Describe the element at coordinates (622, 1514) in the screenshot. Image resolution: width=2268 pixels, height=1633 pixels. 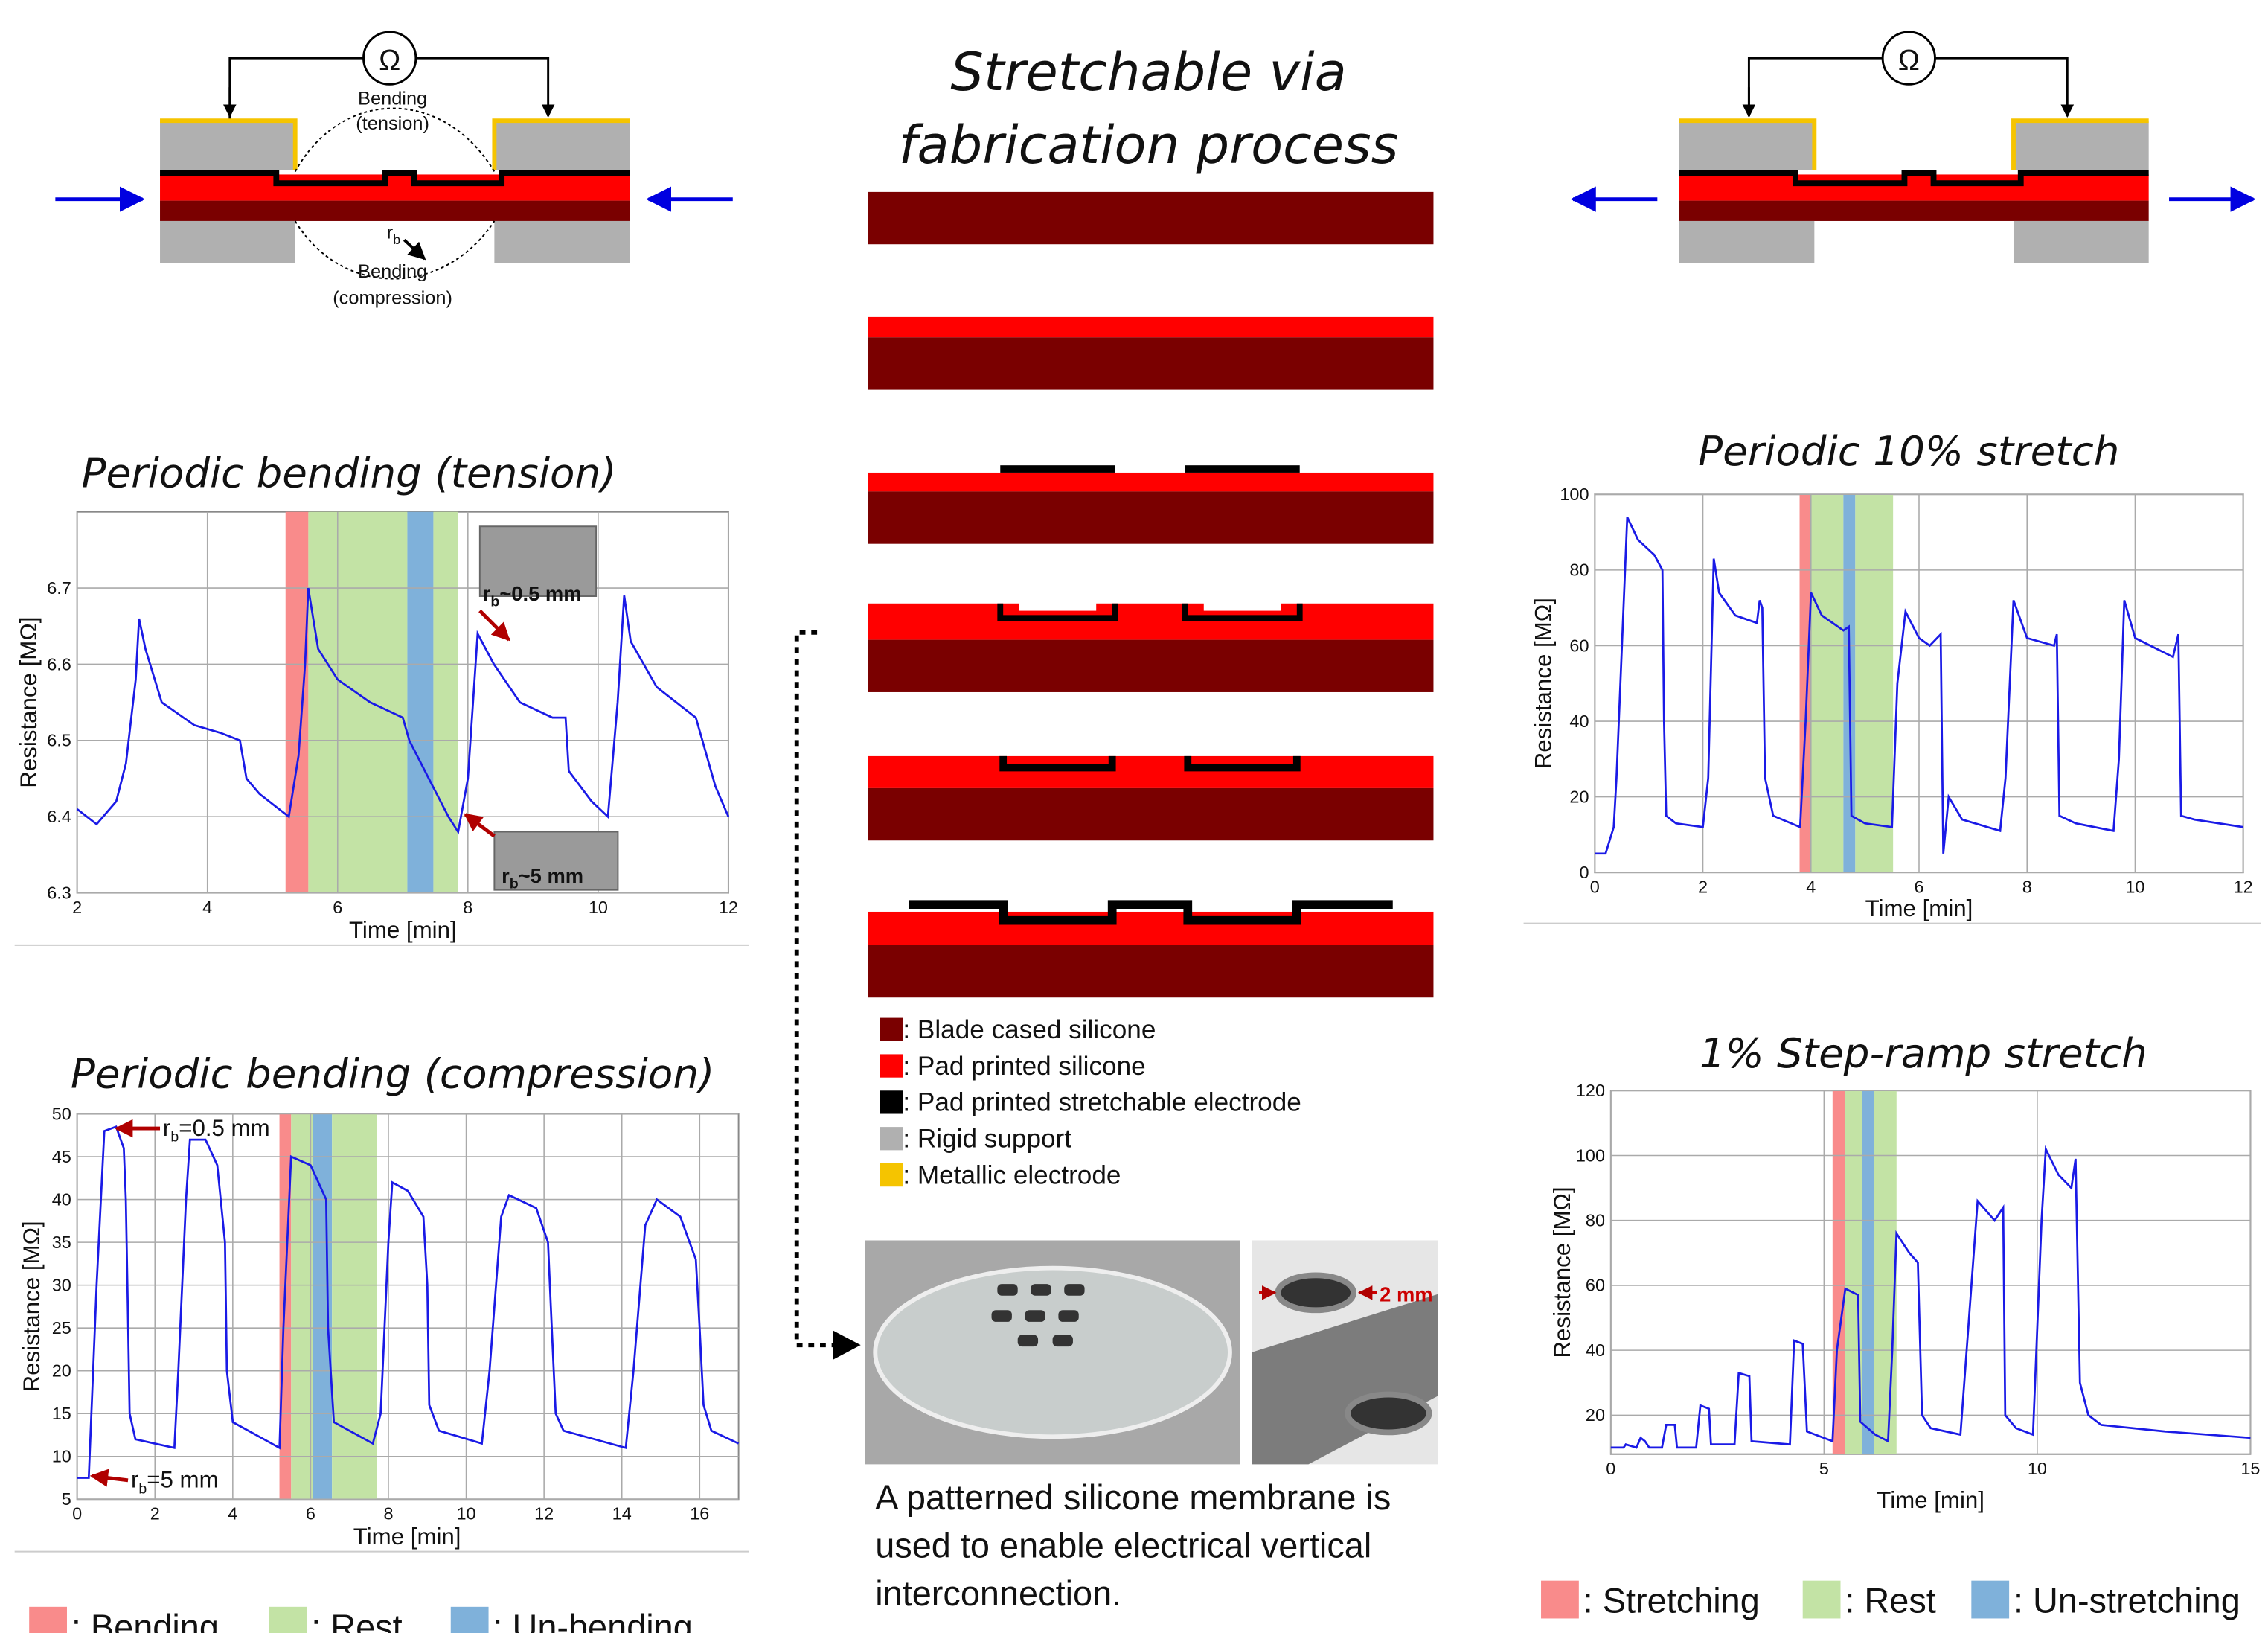
I see `x-tick-label: 14` at that location.